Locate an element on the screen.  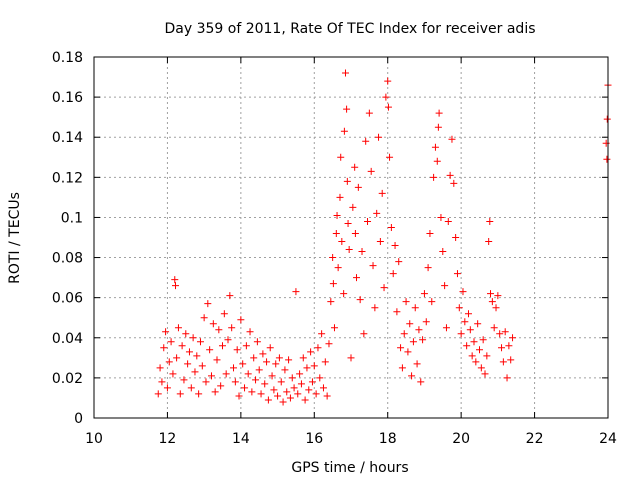
y-tick-label: 0.04 is located at coordinates (67, 339).